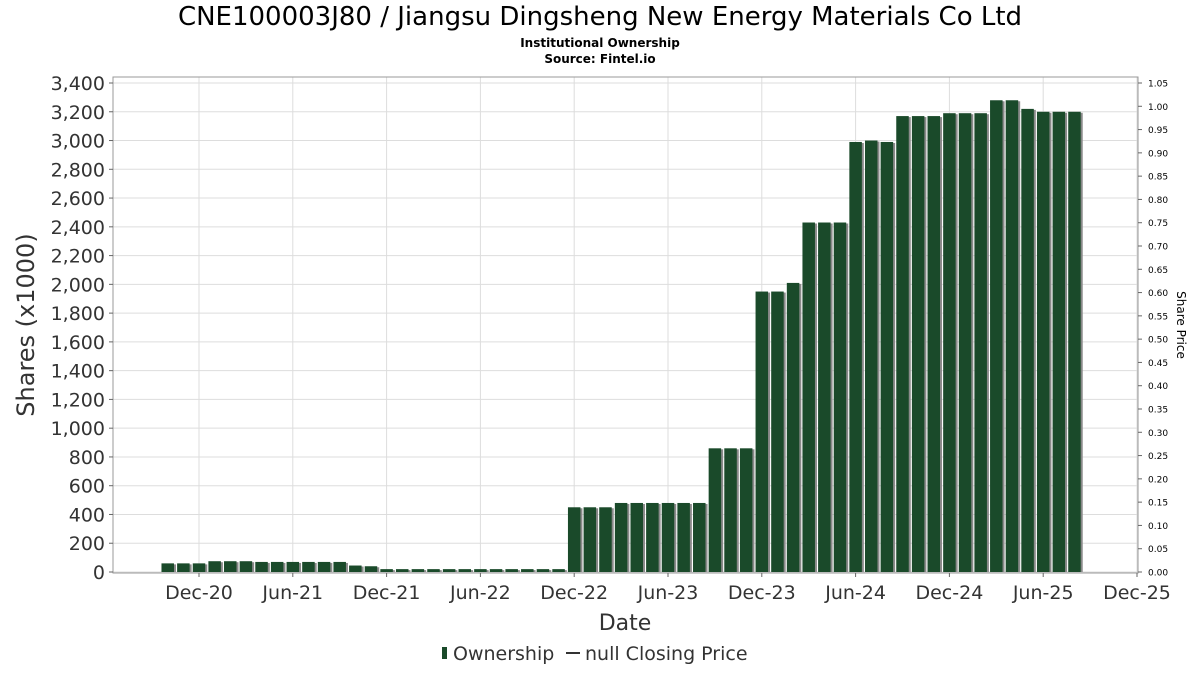  What do you see at coordinates (855, 593) in the screenshot?
I see `x-tick-label: Jun-24` at bounding box center [855, 593].